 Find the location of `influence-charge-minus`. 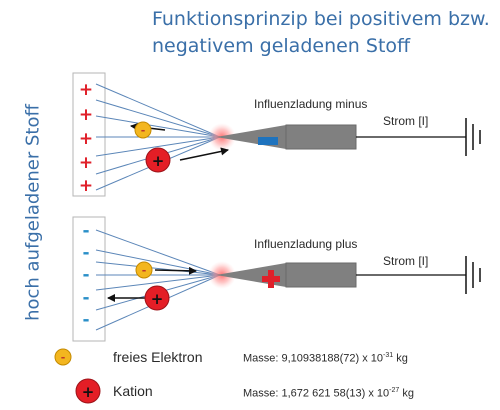

influence-charge-minus is located at coordinates (268, 141).